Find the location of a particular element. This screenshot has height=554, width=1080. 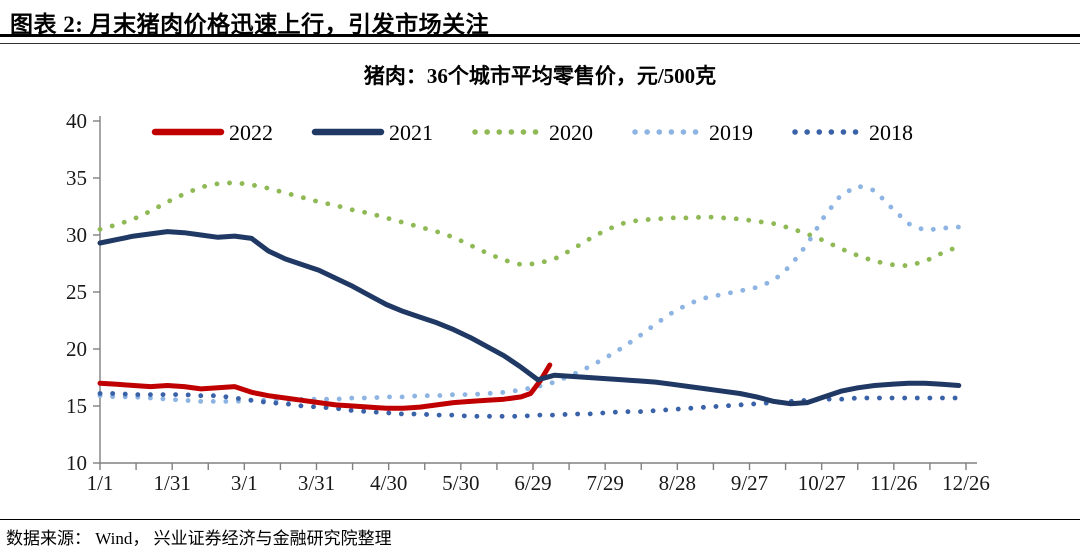

legend-label: 2020 is located at coordinates (571, 132).